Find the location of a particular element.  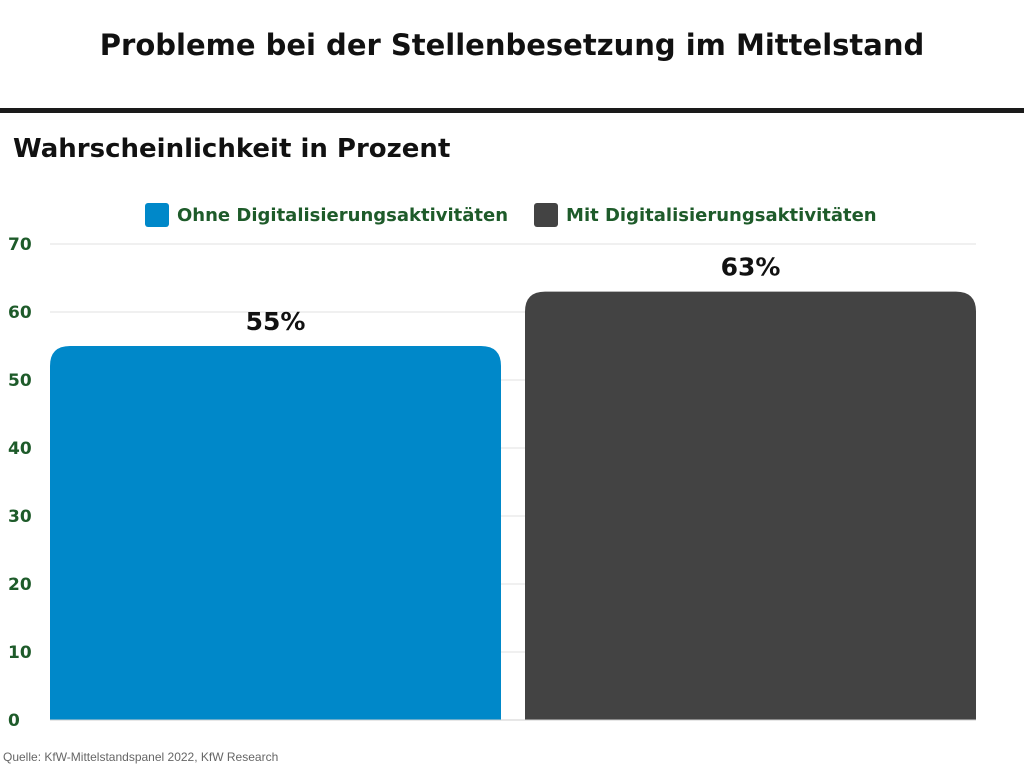

data-label-ohne: 55% is located at coordinates (276, 321).